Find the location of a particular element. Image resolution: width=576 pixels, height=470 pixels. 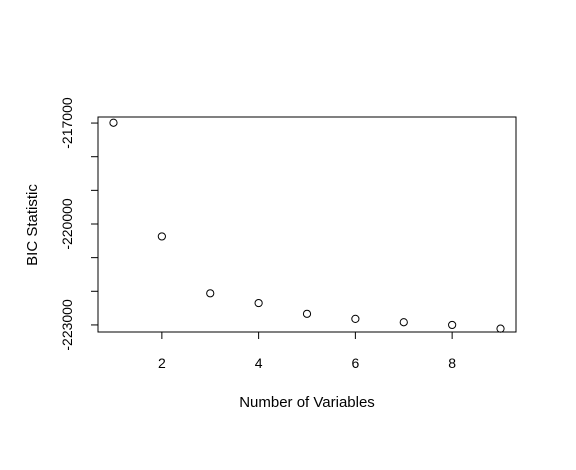

x-tick-label: 8 is located at coordinates (452, 363).